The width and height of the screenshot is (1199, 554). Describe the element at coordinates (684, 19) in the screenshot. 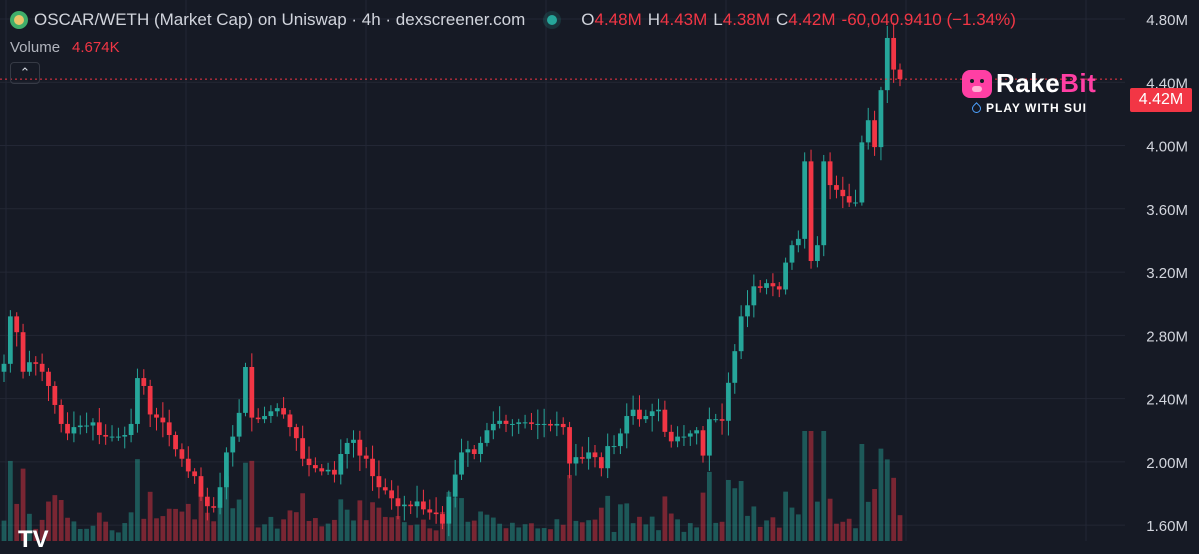

I see `high-value: 4.43M` at that location.